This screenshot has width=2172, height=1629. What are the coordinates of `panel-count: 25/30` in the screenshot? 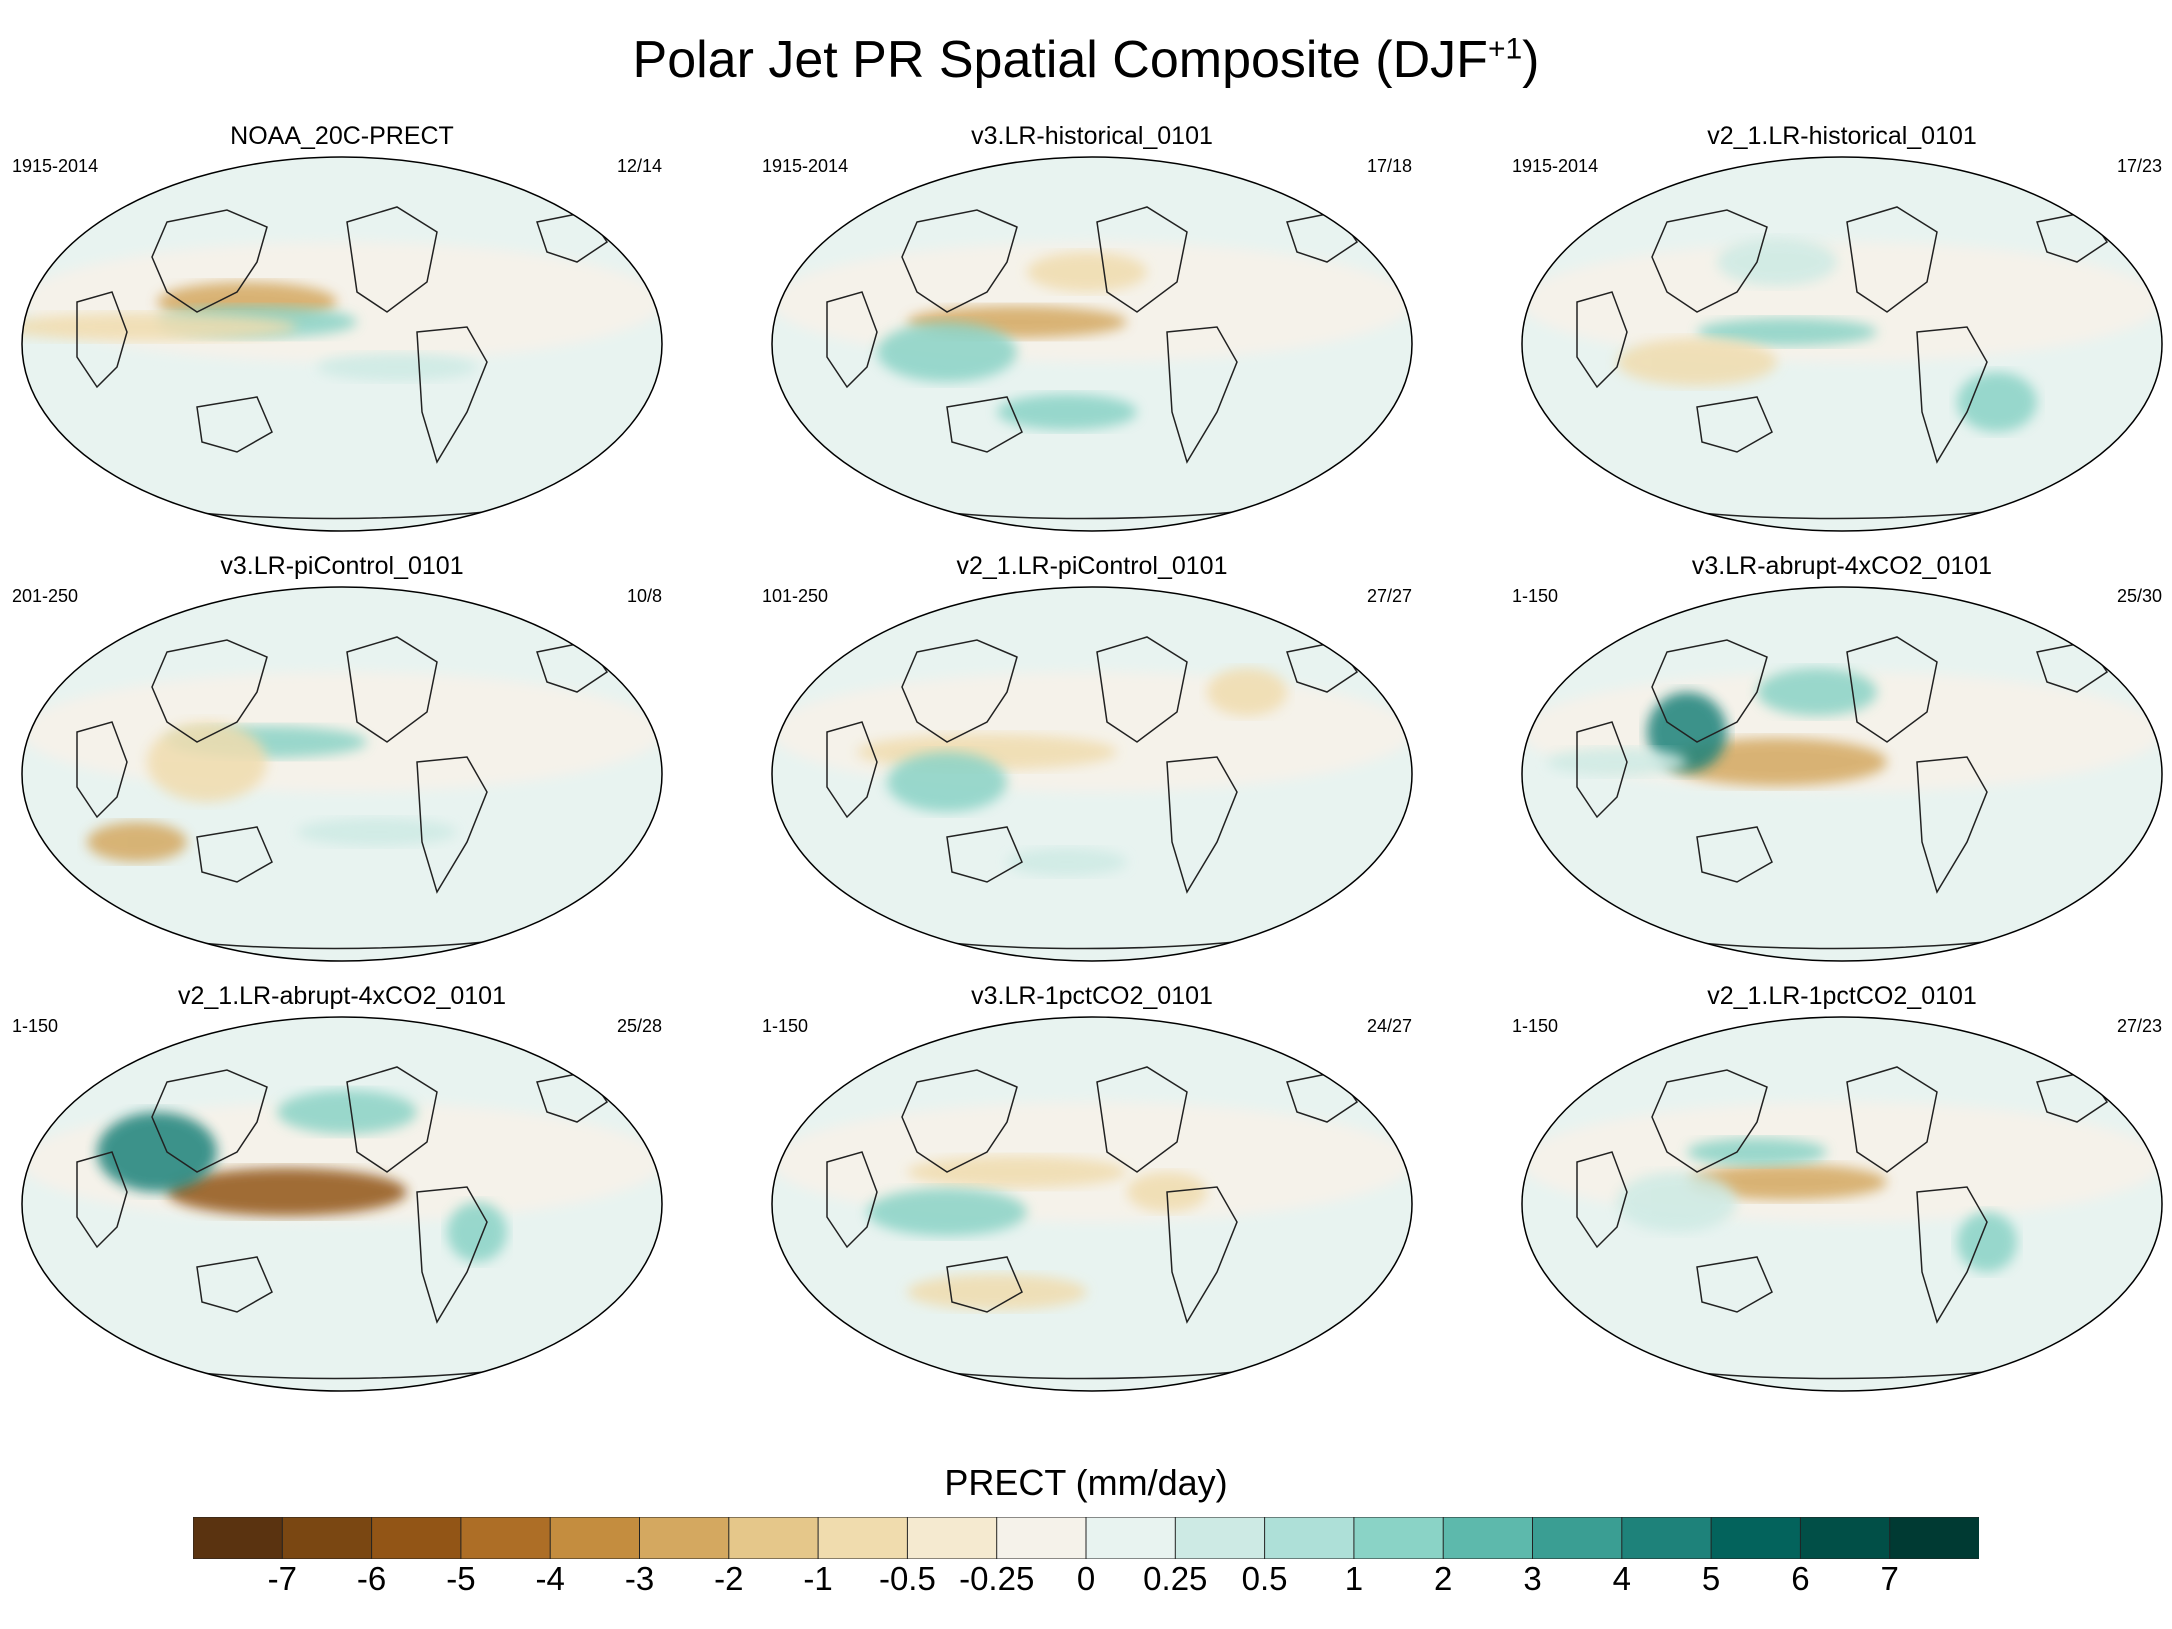 It's located at (2139, 596).